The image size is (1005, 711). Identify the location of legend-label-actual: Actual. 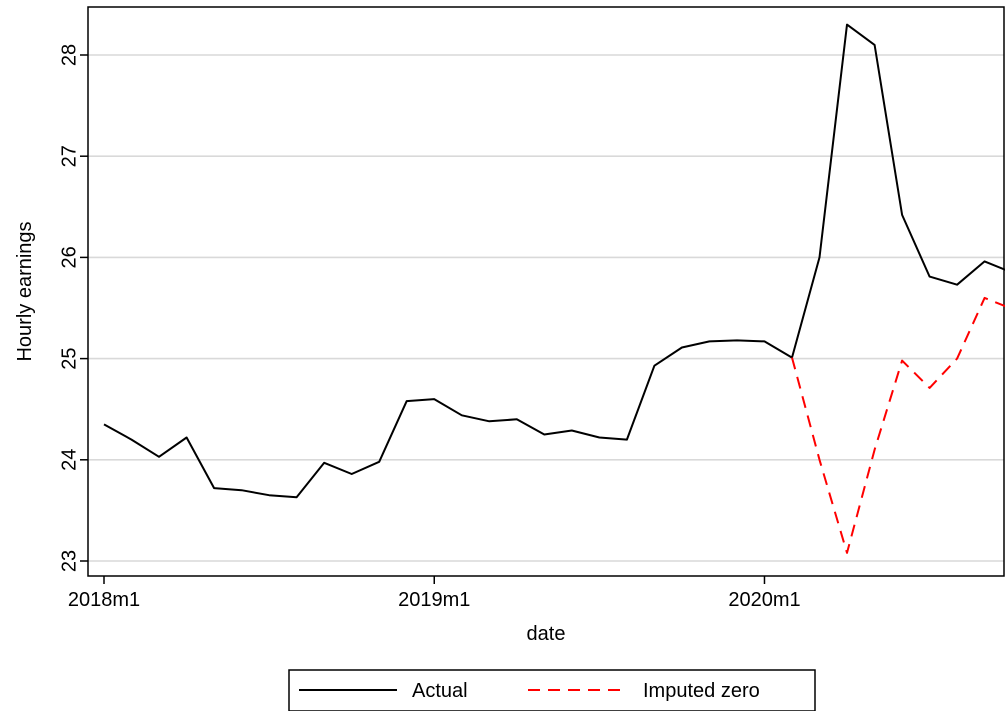
(440, 691).